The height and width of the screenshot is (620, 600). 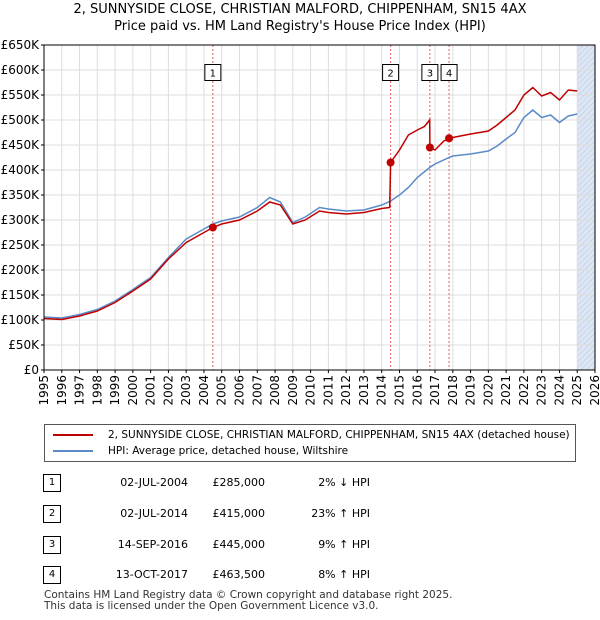 I want to click on transaction-price: £285,000, so click(x=239, y=482).